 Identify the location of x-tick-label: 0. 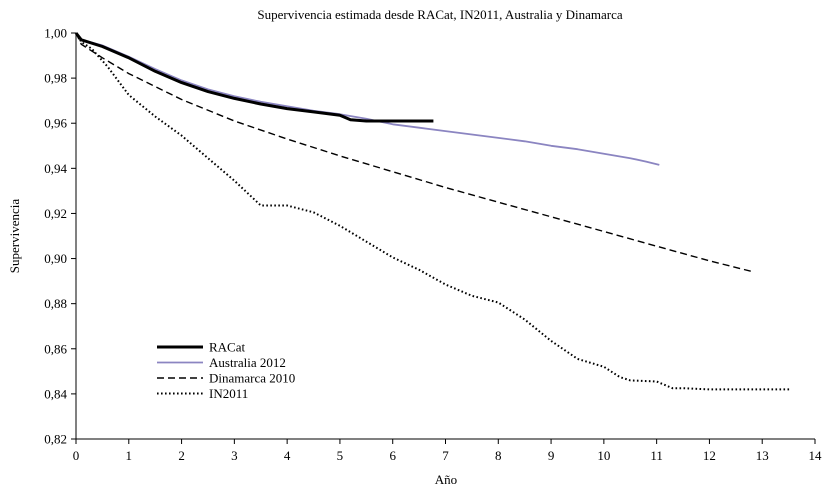
(76, 455).